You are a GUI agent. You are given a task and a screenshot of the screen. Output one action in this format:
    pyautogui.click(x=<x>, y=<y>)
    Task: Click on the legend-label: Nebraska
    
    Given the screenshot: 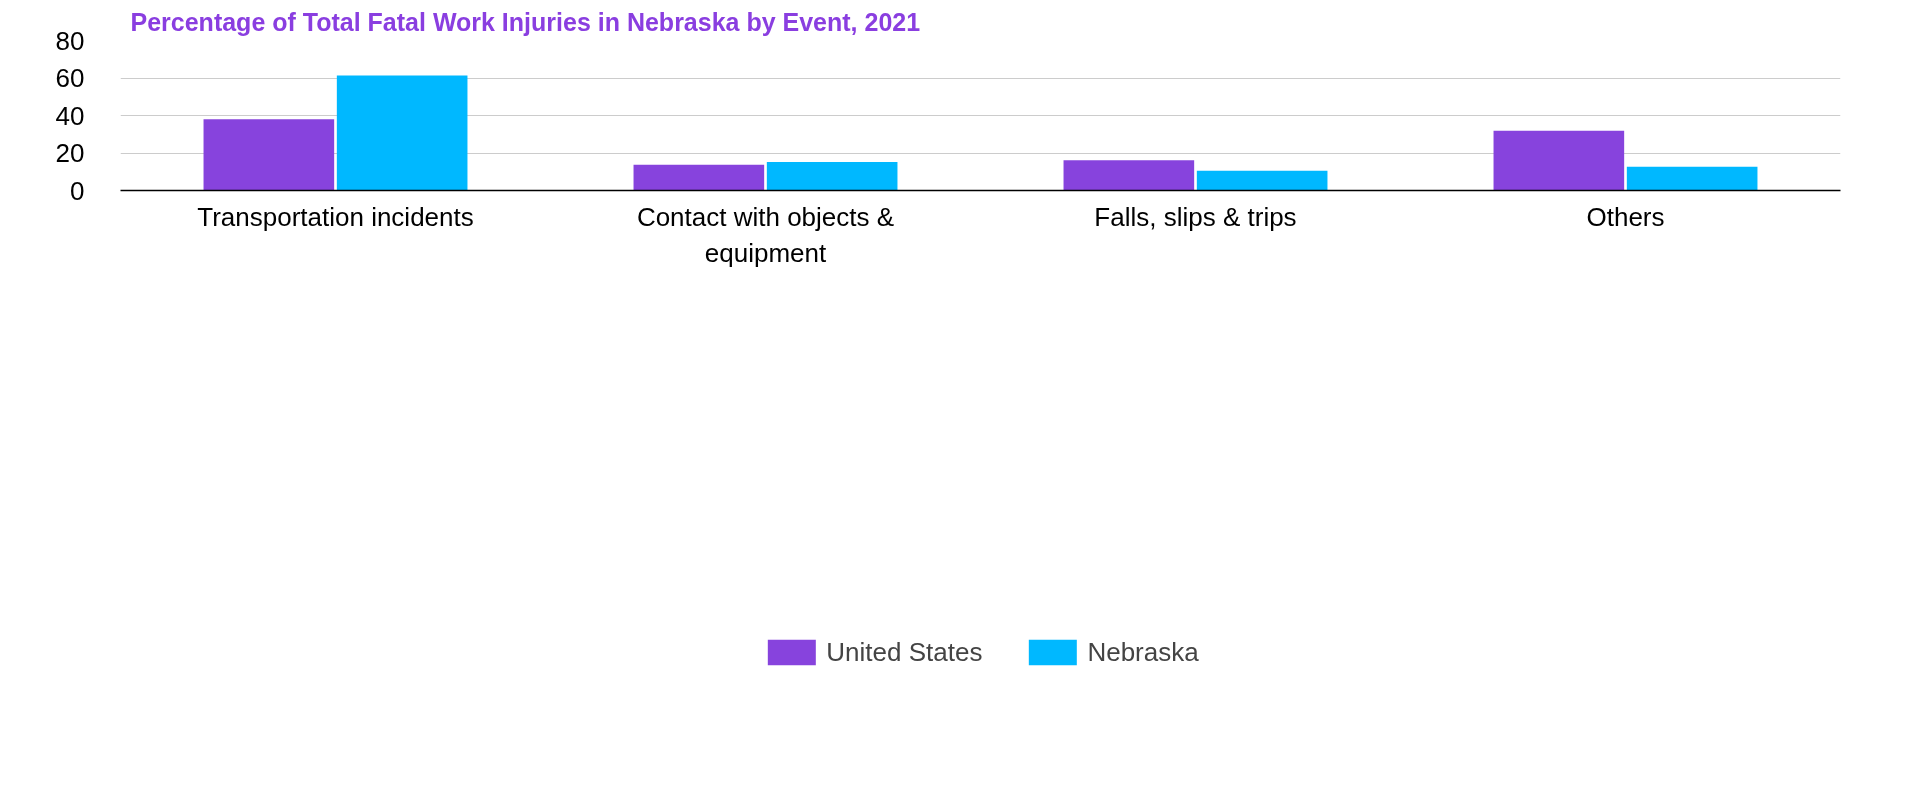 What is the action you would take?
    pyautogui.click(x=1143, y=652)
    